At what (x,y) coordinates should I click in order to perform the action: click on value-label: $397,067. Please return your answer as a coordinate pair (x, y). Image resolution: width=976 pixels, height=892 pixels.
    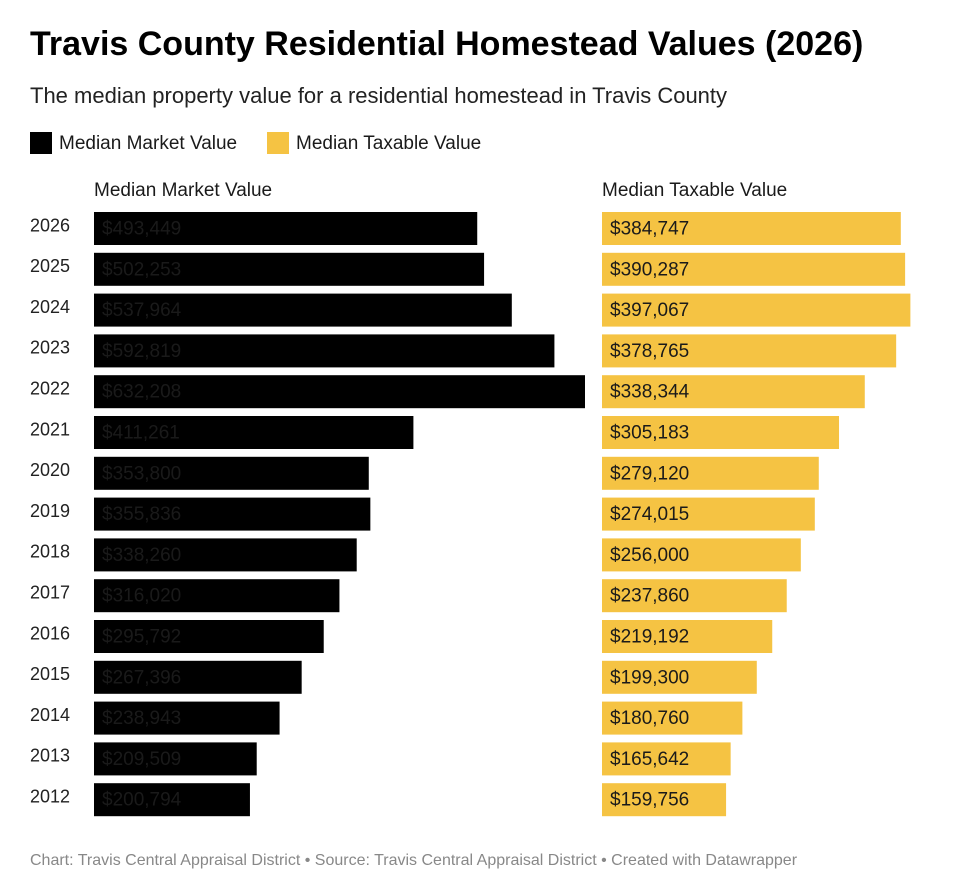
    Looking at the image, I should click on (649, 310).